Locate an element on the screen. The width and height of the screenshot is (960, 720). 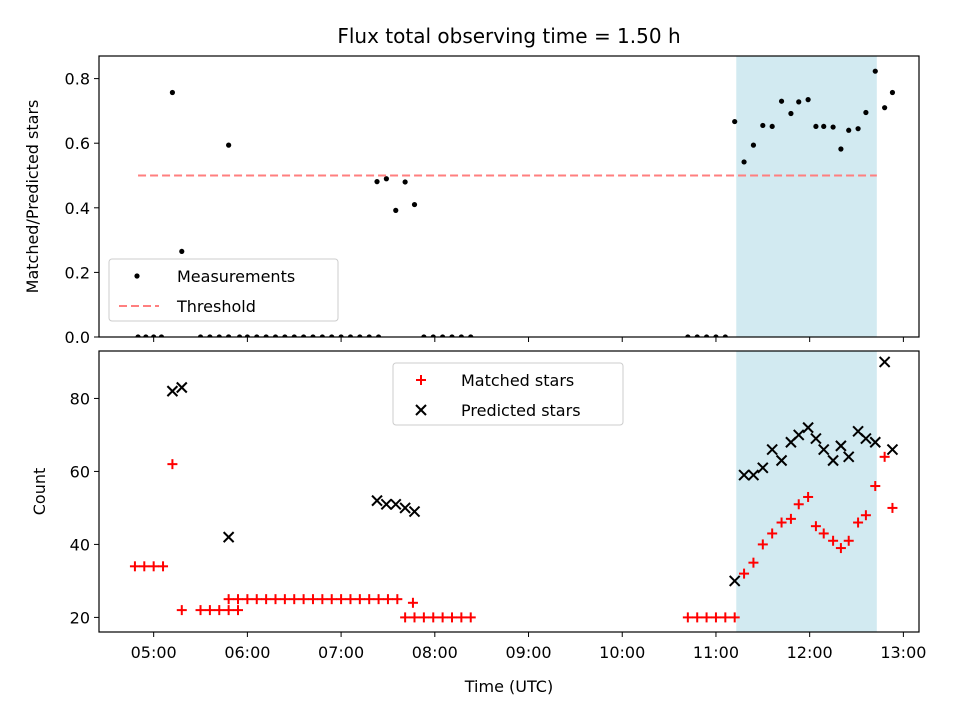
y-tick-label: 0.8 is located at coordinates (77, 79).